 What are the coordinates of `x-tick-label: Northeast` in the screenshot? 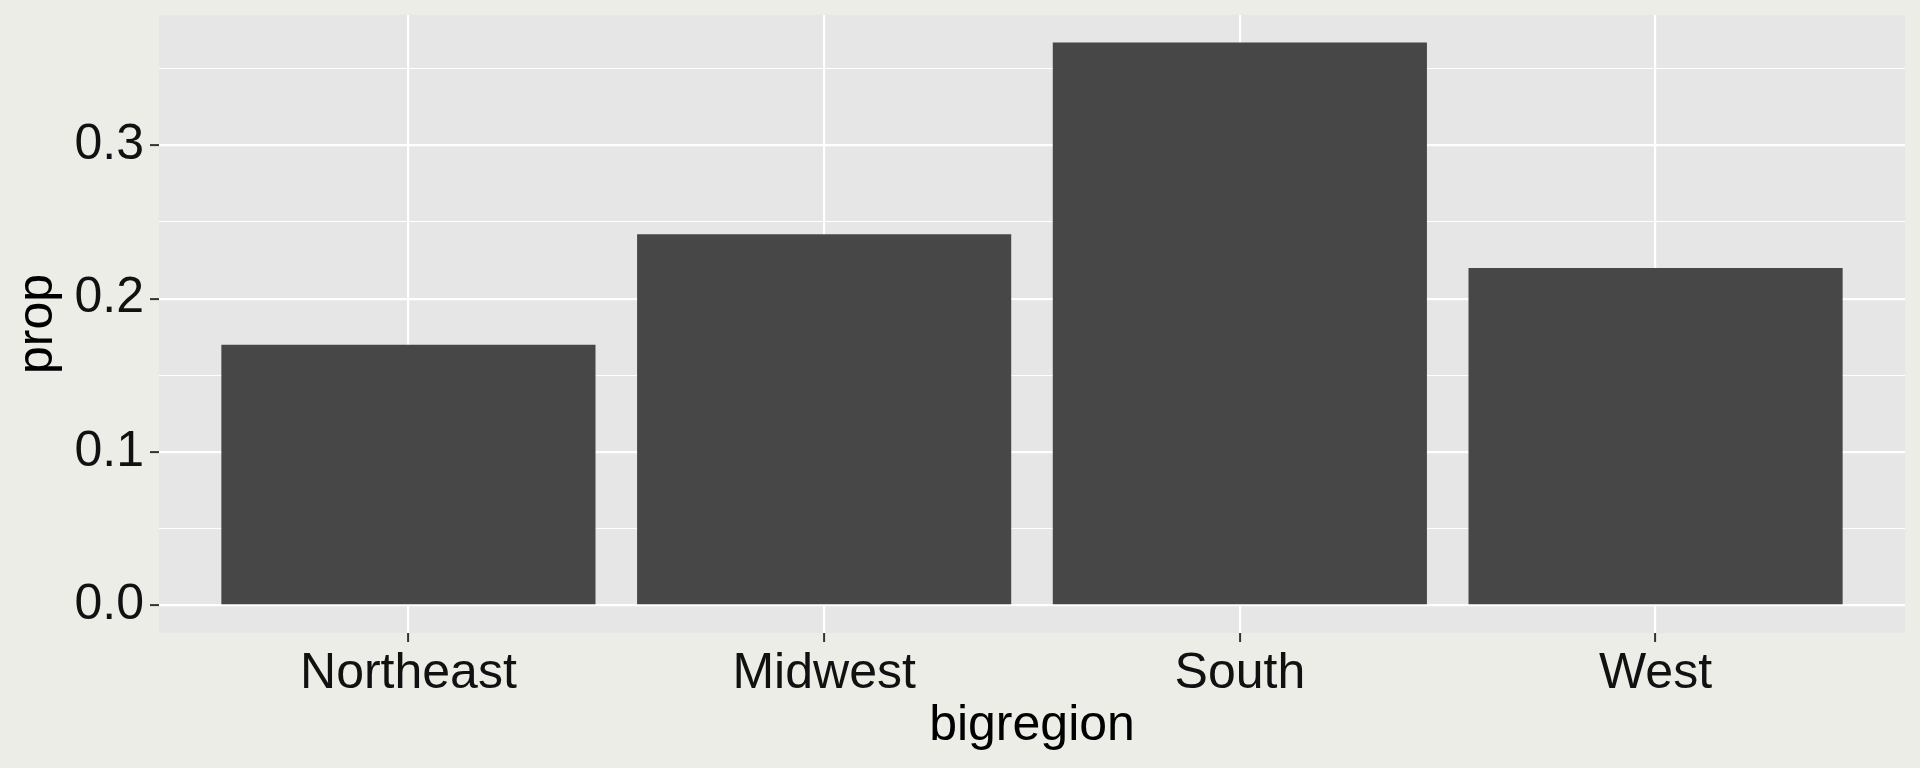 It's located at (408, 670).